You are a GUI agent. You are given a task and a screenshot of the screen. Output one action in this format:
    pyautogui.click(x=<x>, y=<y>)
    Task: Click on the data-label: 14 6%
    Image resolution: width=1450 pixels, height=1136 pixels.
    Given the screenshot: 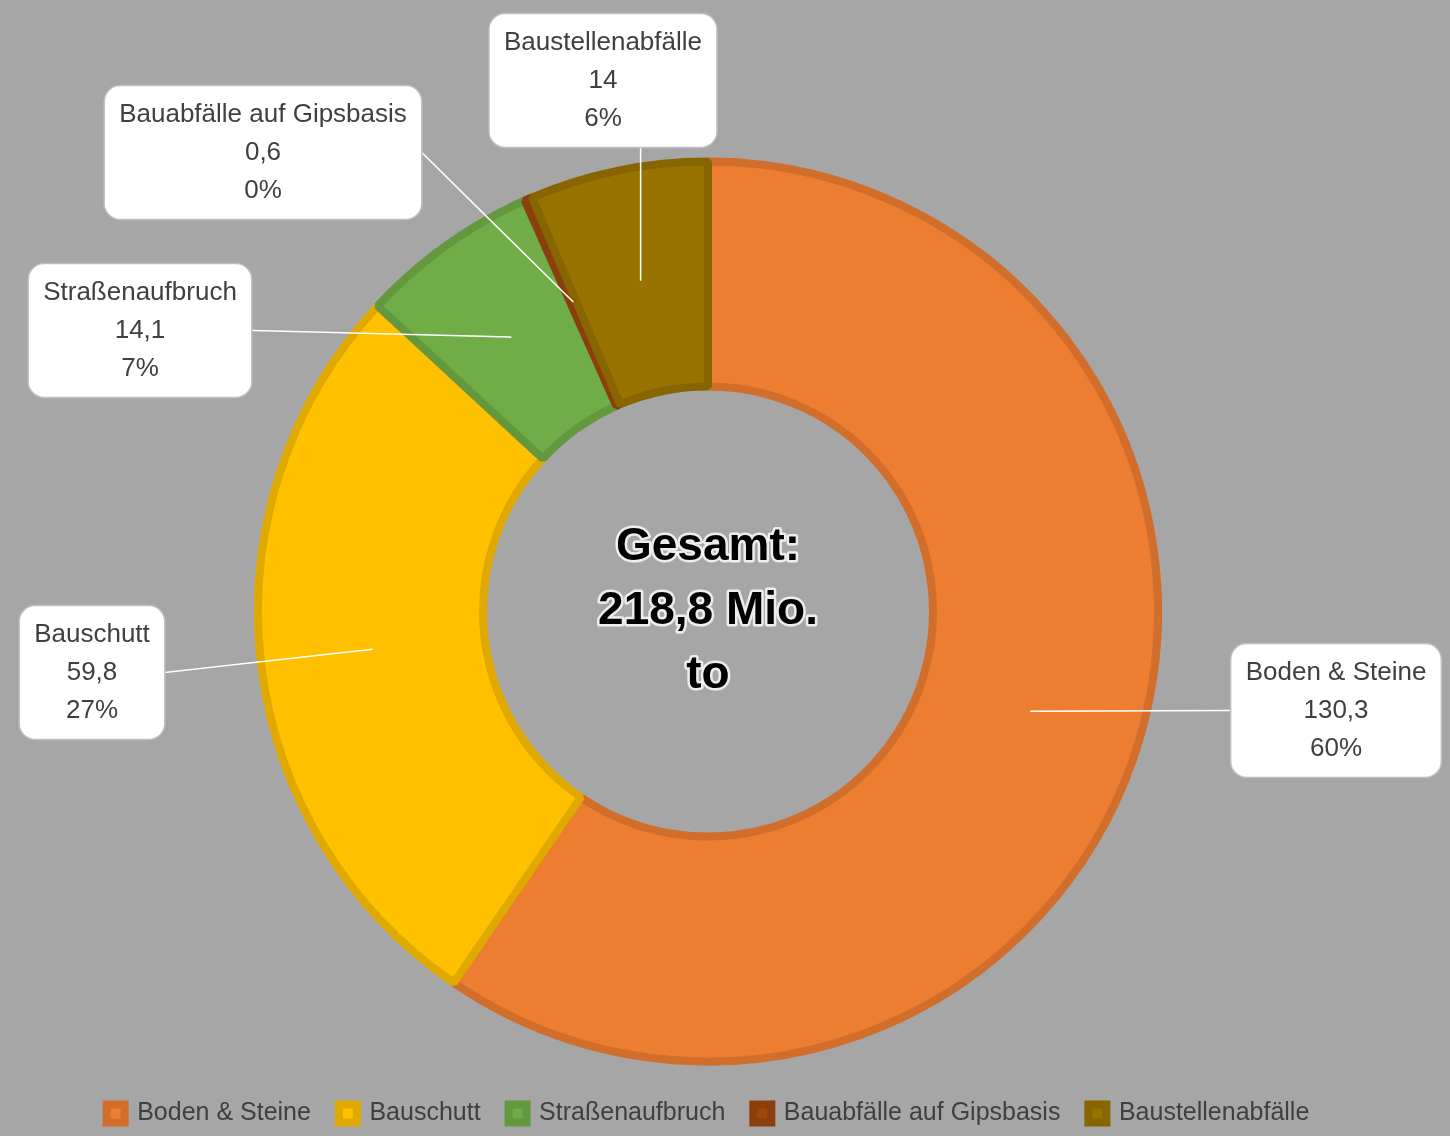 What is the action you would take?
    pyautogui.click(x=603, y=97)
    